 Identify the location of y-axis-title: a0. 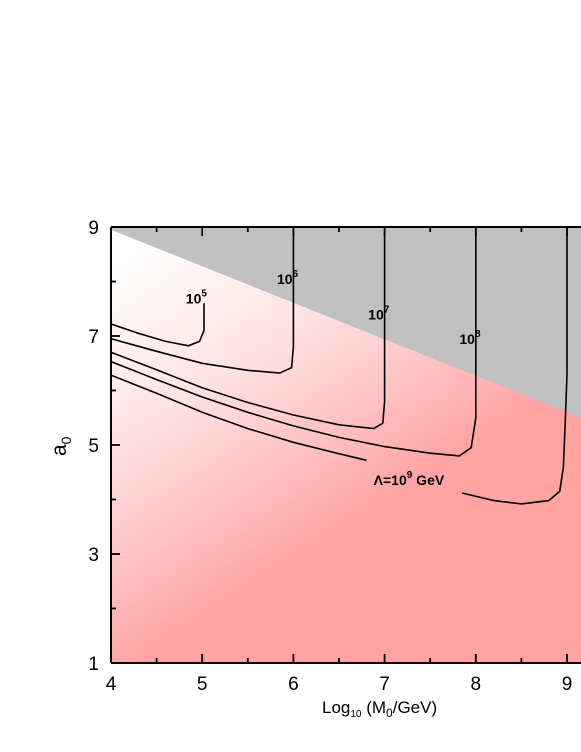
(61, 446).